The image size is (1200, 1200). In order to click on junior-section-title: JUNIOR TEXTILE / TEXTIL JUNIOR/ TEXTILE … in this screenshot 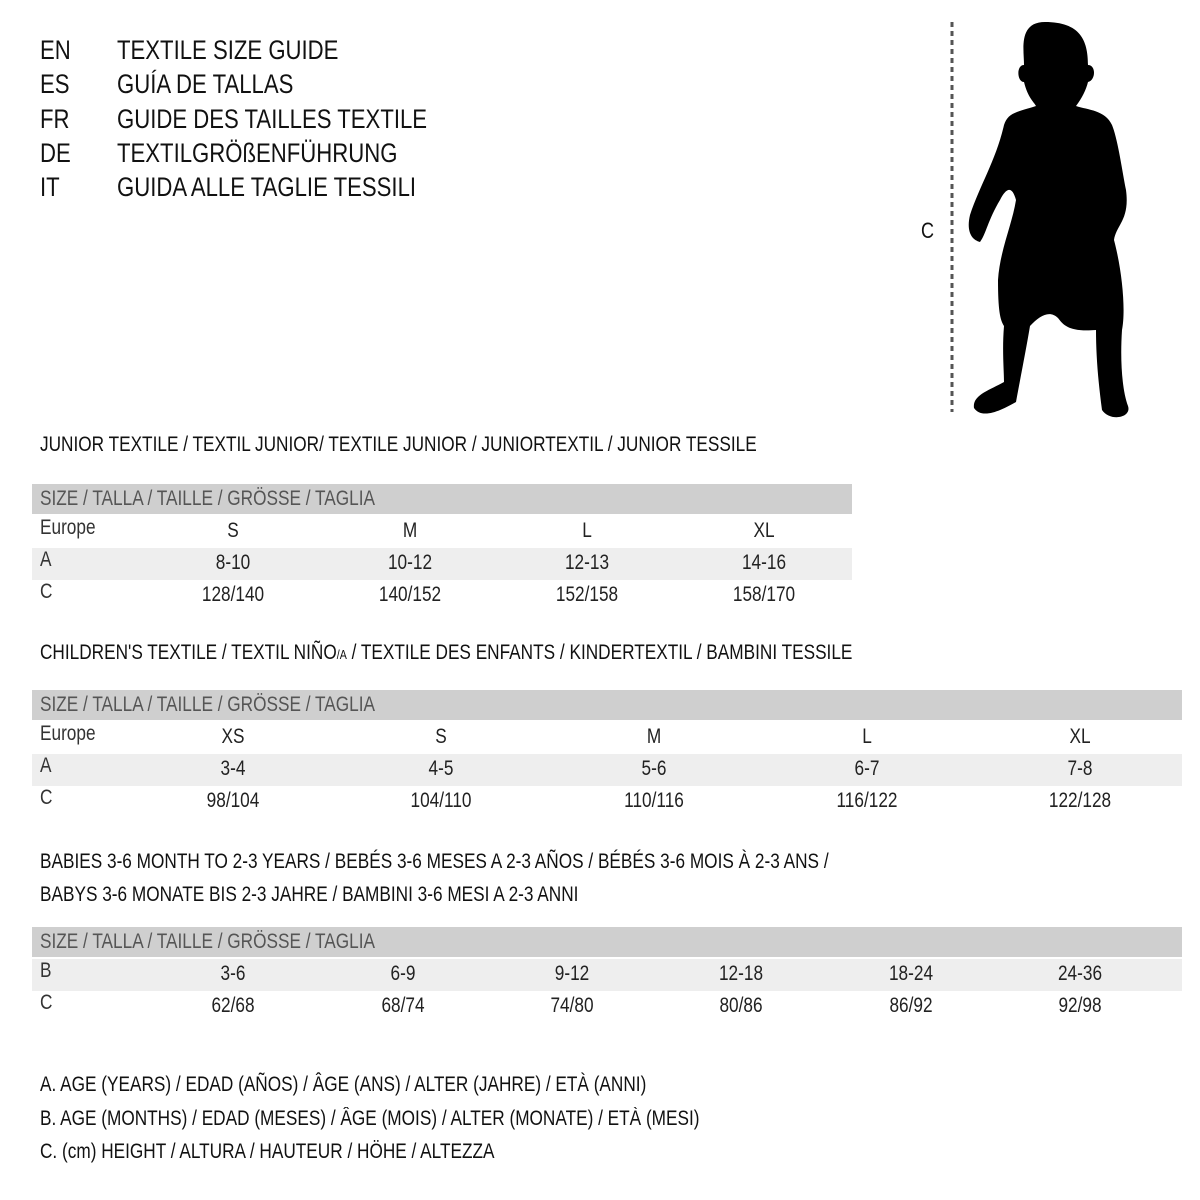, I will do `click(398, 444)`.